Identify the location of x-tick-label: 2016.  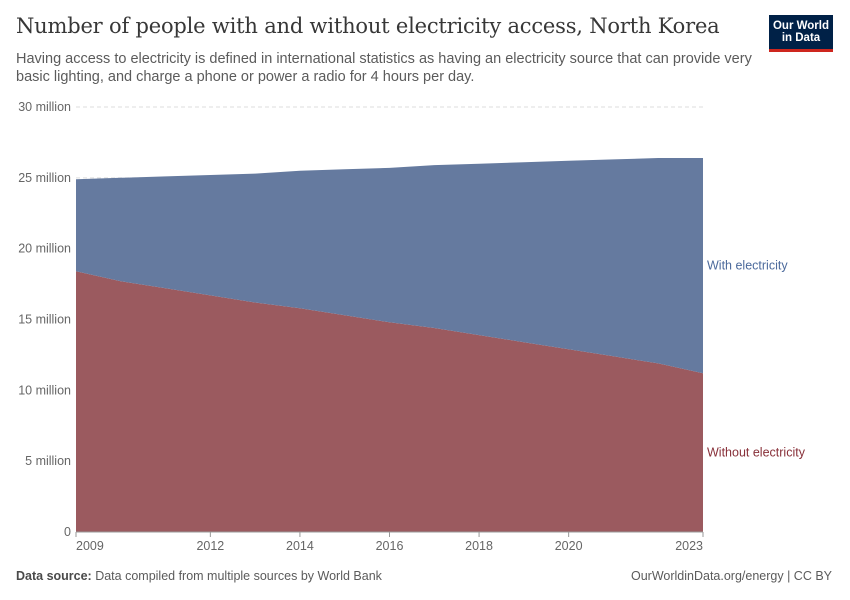
(390, 546).